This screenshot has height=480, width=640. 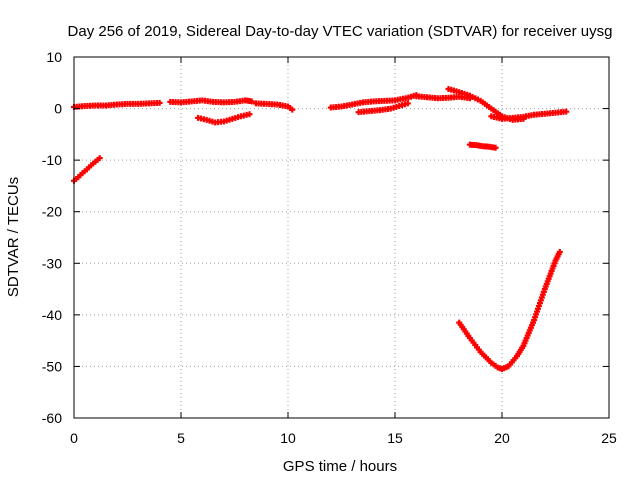 I want to click on y-tick-label: -40, so click(x=52, y=315).